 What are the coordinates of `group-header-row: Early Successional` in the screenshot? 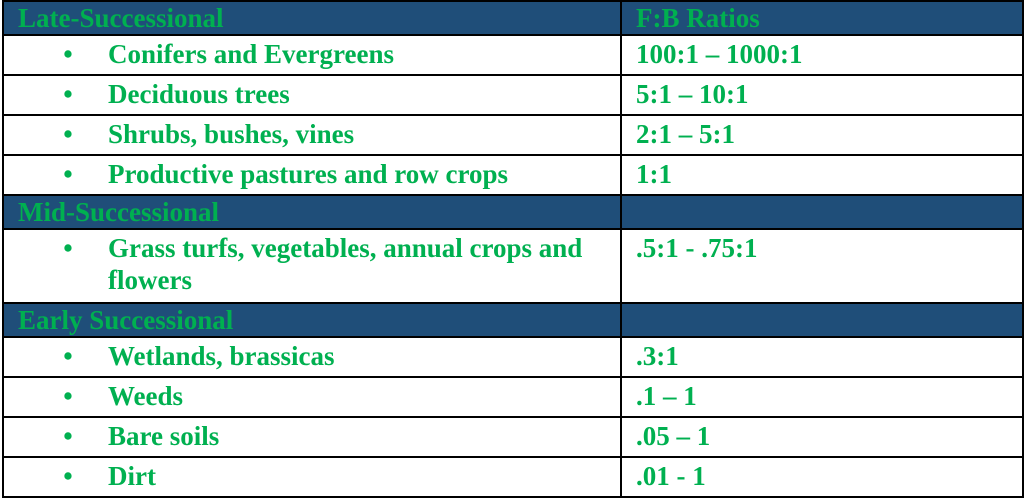 It's located at (513, 320).